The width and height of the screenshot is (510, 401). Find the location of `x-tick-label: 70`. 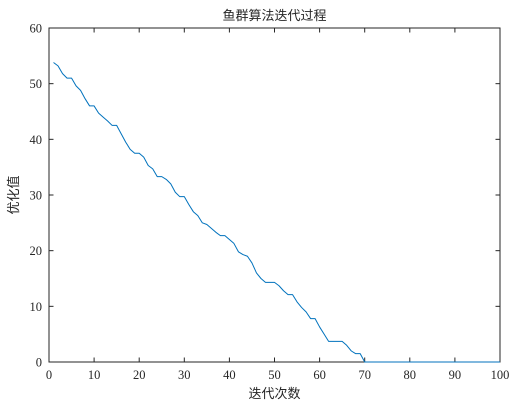

x-tick-label: 70 is located at coordinates (364, 375).